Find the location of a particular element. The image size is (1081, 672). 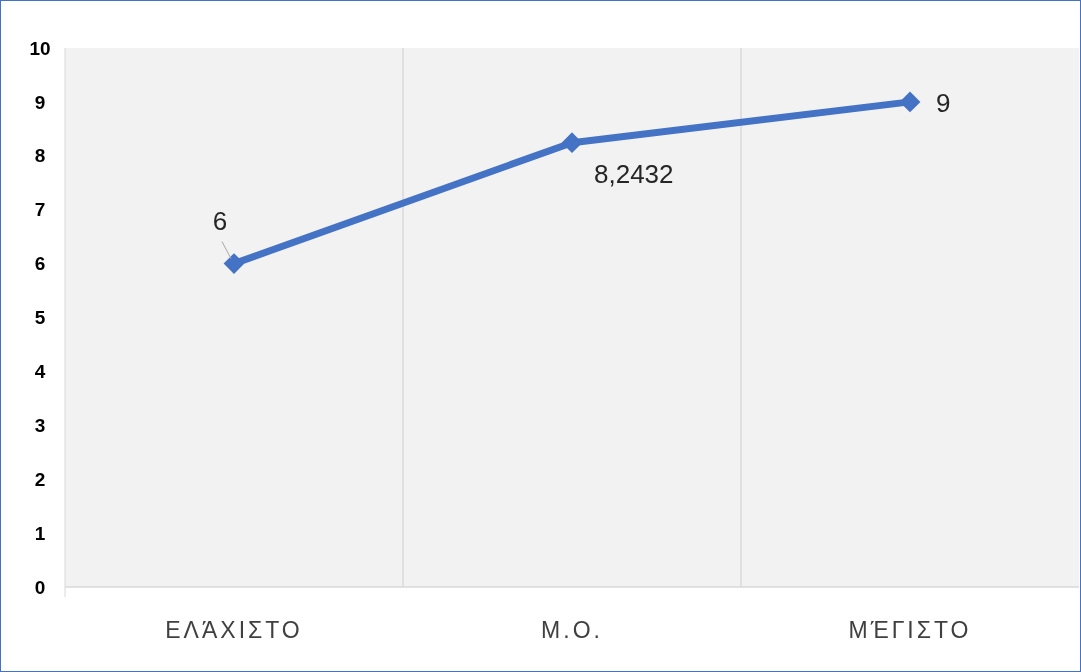

x-tick-label: ΜΈΓΙΣΤΟ is located at coordinates (910, 630).